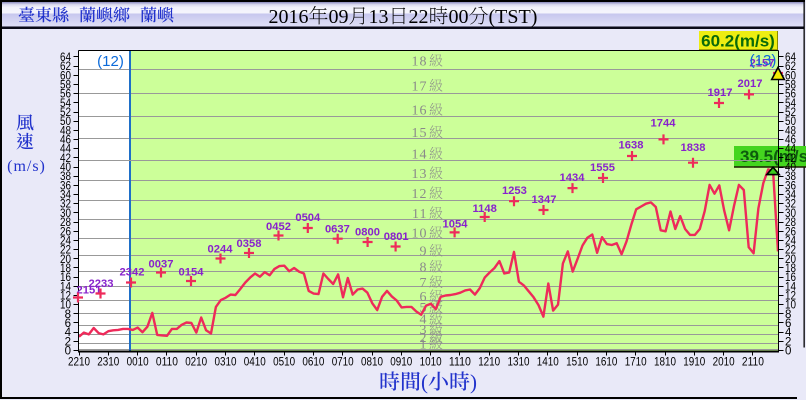 This screenshot has height=400, width=806. I want to click on svg-text: 62, so click(790, 67).